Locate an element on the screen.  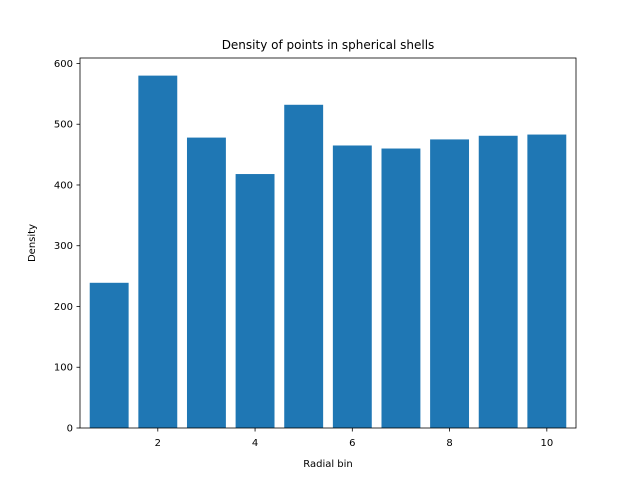
x-tick-label-4: 4 is located at coordinates (255, 443).